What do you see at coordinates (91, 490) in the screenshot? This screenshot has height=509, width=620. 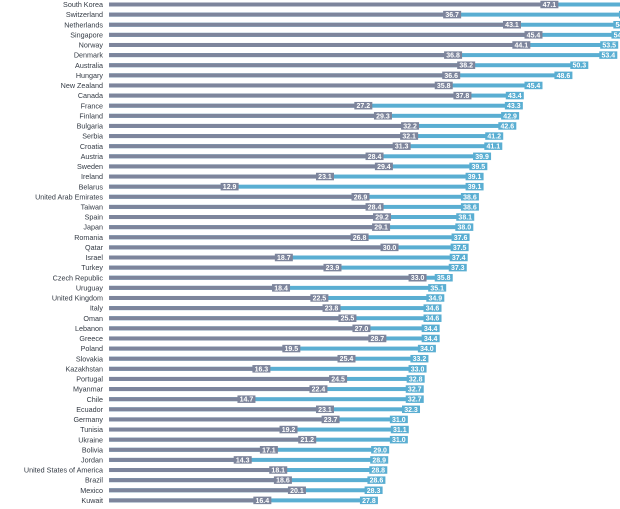 I see `category-label: Mexico` at bounding box center [91, 490].